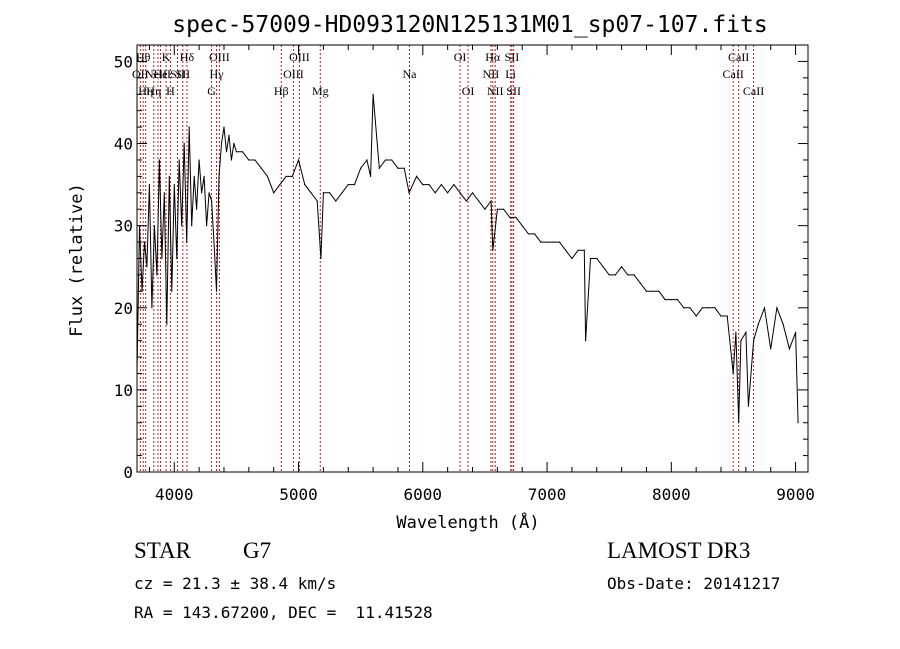  I want to click on line-label-Hα: Hα, so click(493, 57).